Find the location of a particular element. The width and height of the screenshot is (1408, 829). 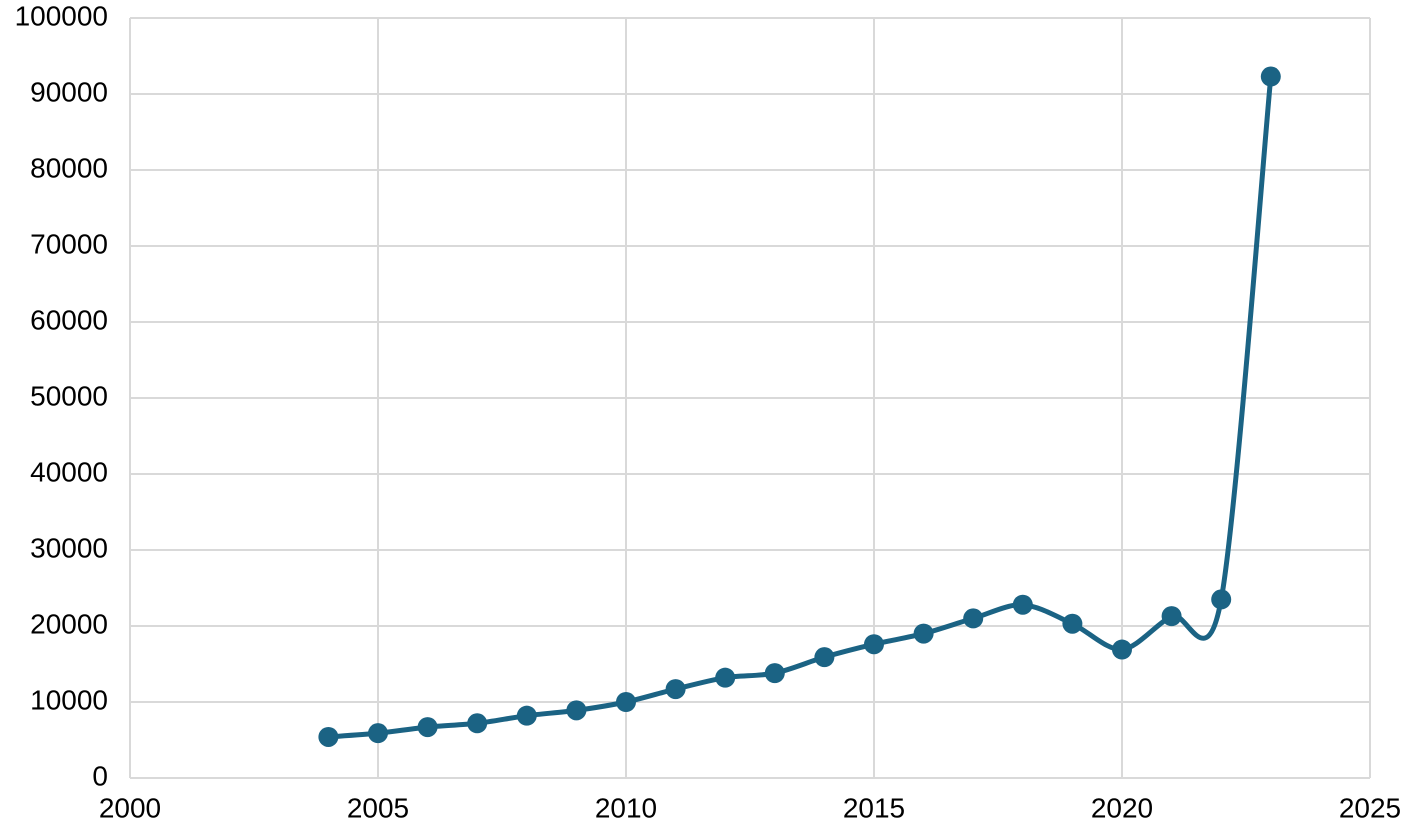

y-tick-label: 80000 is located at coordinates (69, 167).